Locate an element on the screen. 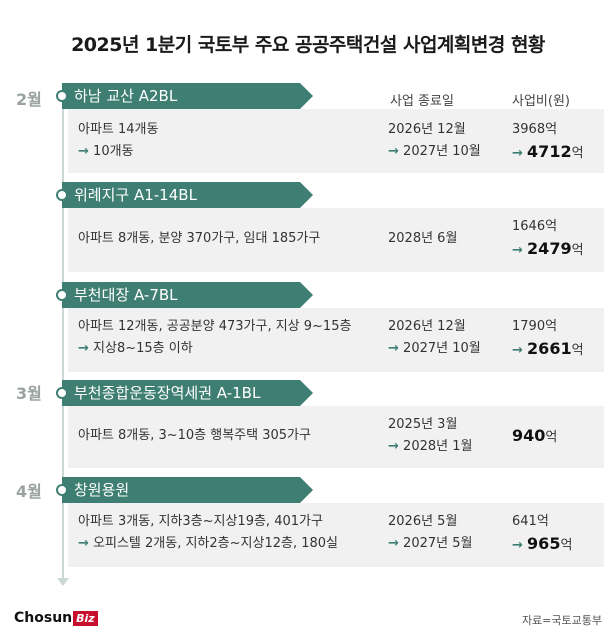 Image resolution: width=616 pixels, height=643 pixels. timeline-line is located at coordinates (63, 337).